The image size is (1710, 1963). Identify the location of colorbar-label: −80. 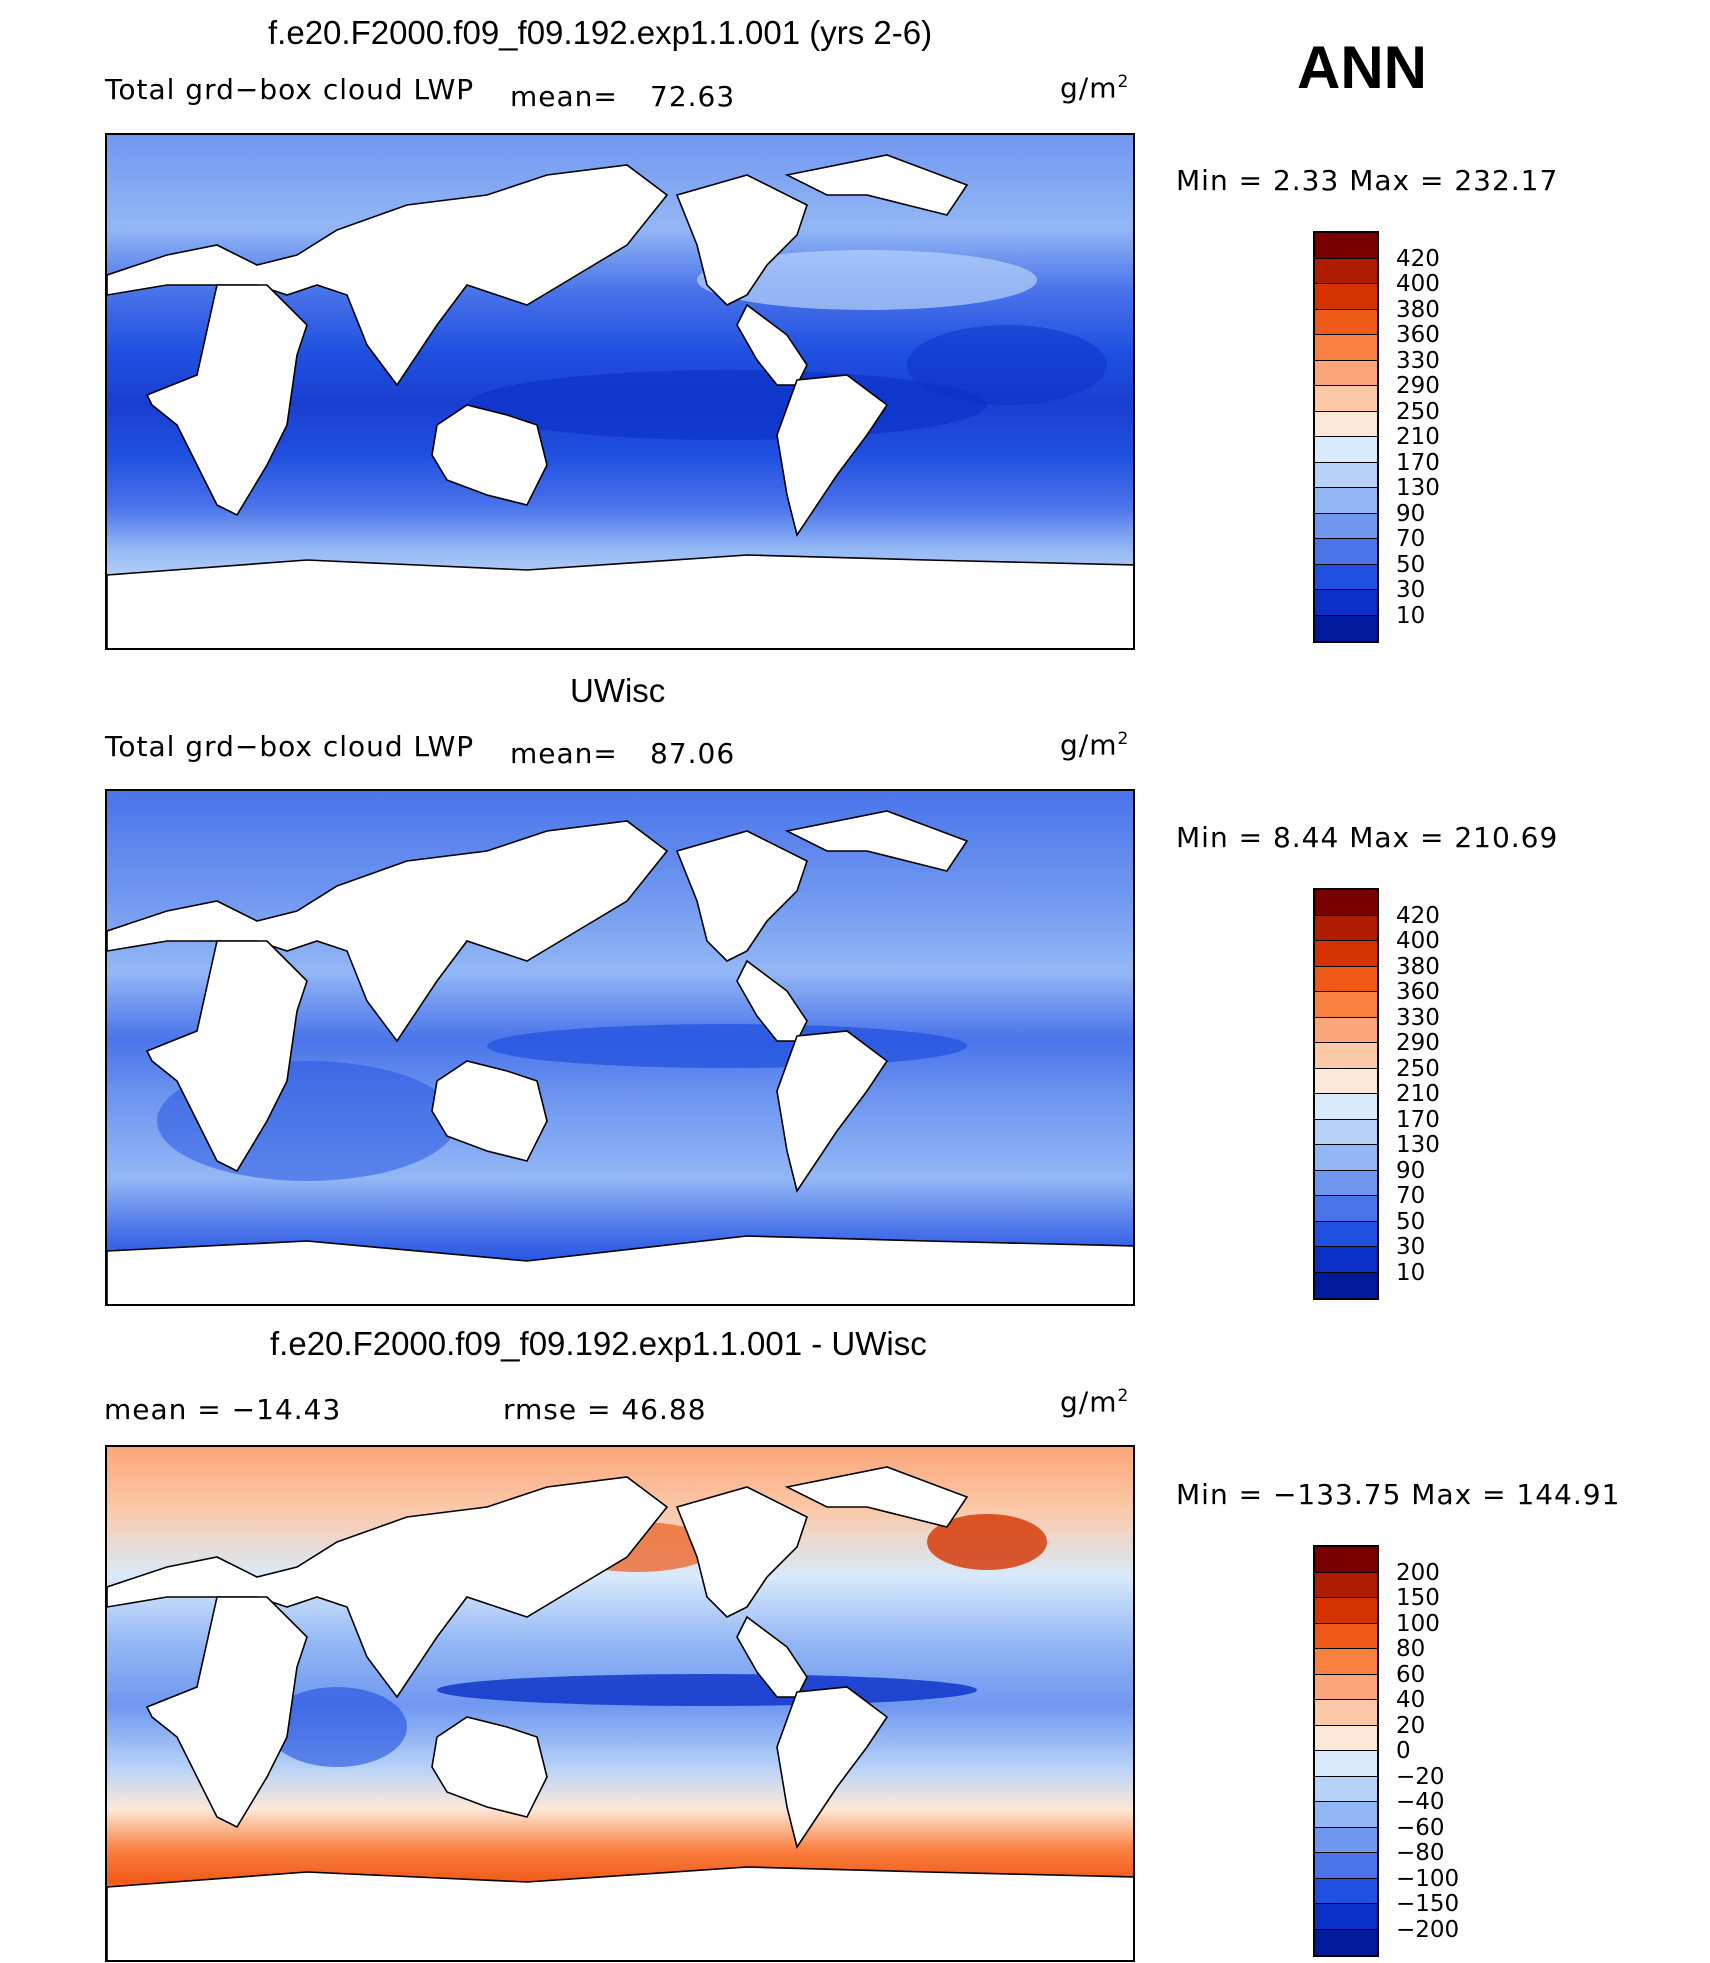
(1420, 1853).